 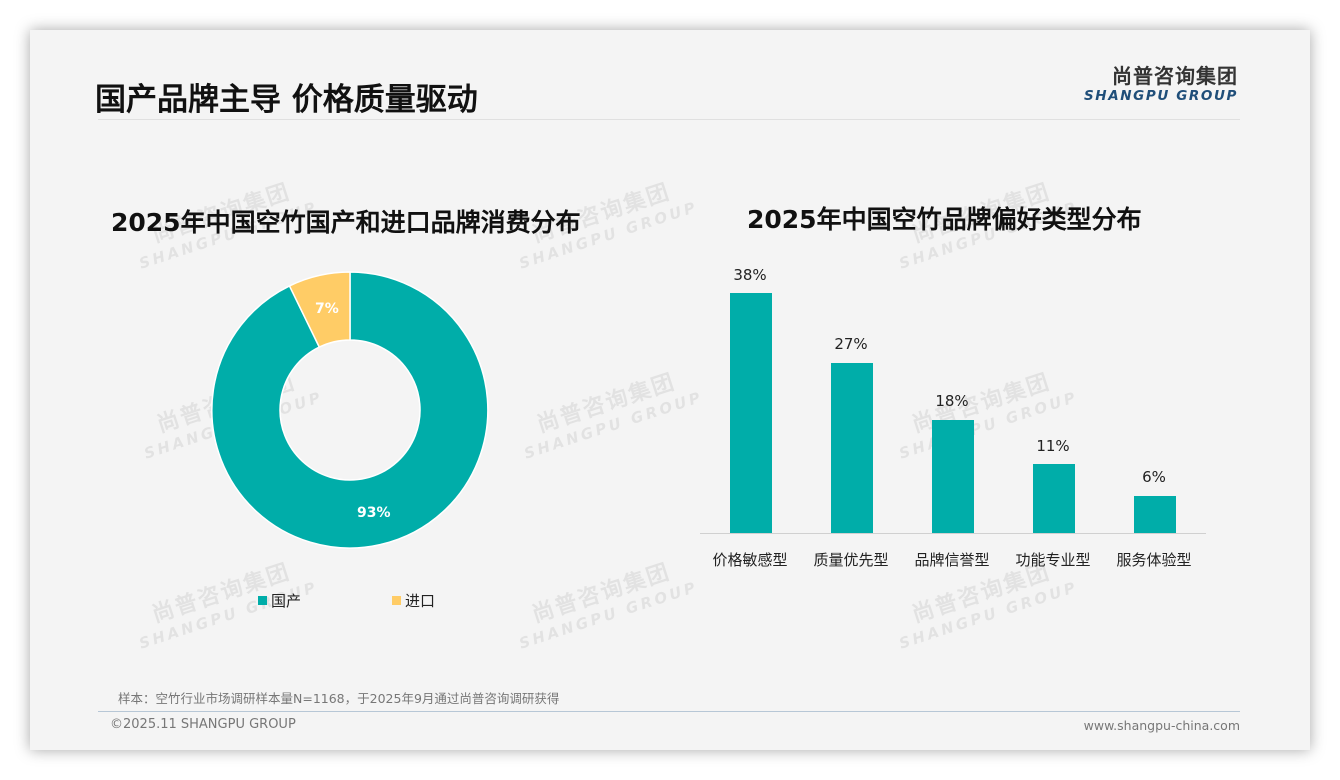 I want to click on logo-chinese-text: 尚普咨询集团, so click(x=1175, y=76).